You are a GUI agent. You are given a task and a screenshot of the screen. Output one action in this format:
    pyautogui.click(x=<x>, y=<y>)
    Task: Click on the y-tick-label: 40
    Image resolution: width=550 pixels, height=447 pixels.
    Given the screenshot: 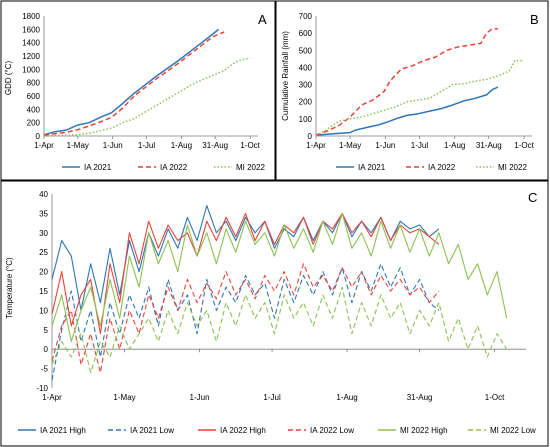 What is the action you would take?
    pyautogui.click(x=43, y=194)
    